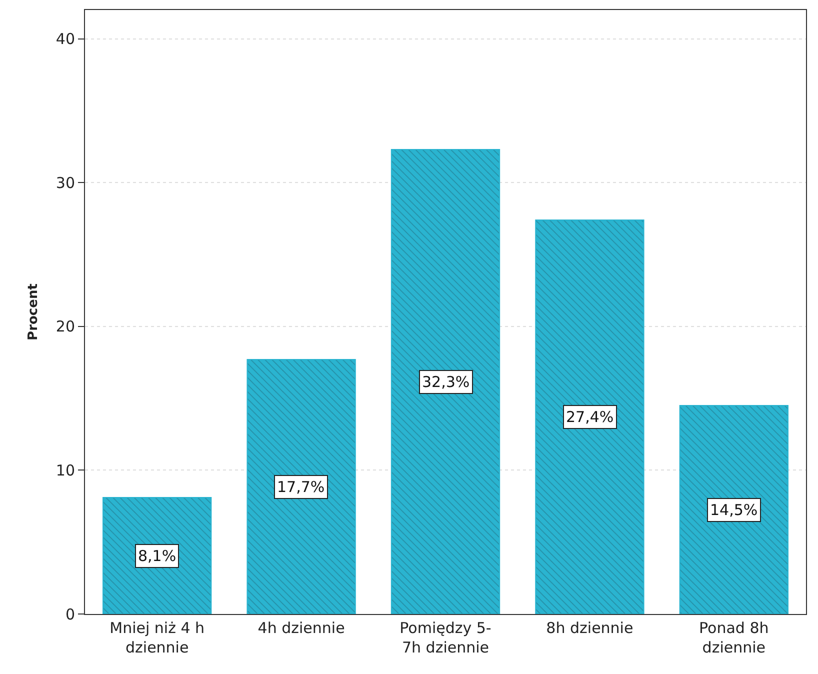 The width and height of the screenshot is (818, 674). I want to click on x-tick-label: Mniej niż 4 h dziennie, so click(157, 637).